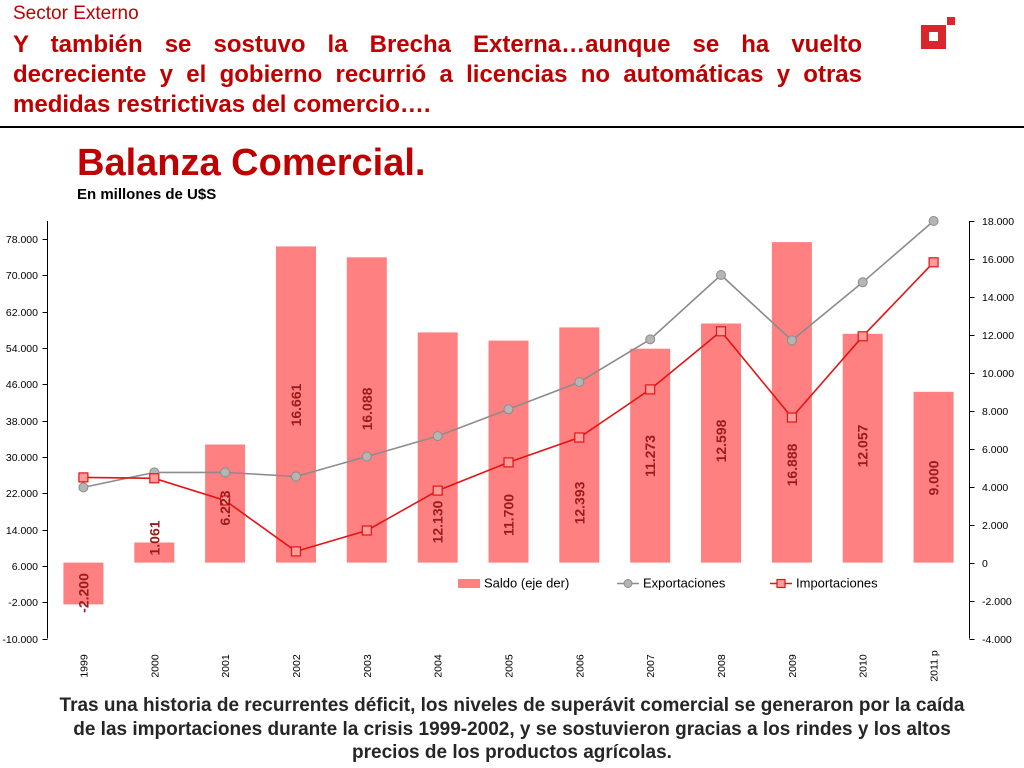 The image size is (1024, 768). What do you see at coordinates (22, 494) in the screenshot?
I see `left-axis-tick-label: 22.000` at bounding box center [22, 494].